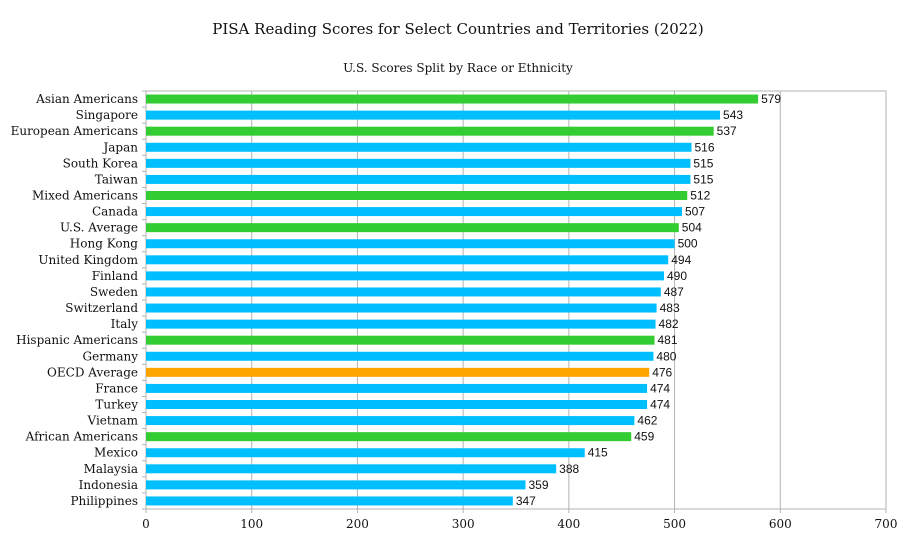 Image resolution: width=916 pixels, height=546 pixels. What do you see at coordinates (674, 524) in the screenshot?
I see `x-tick-label: 500` at bounding box center [674, 524].